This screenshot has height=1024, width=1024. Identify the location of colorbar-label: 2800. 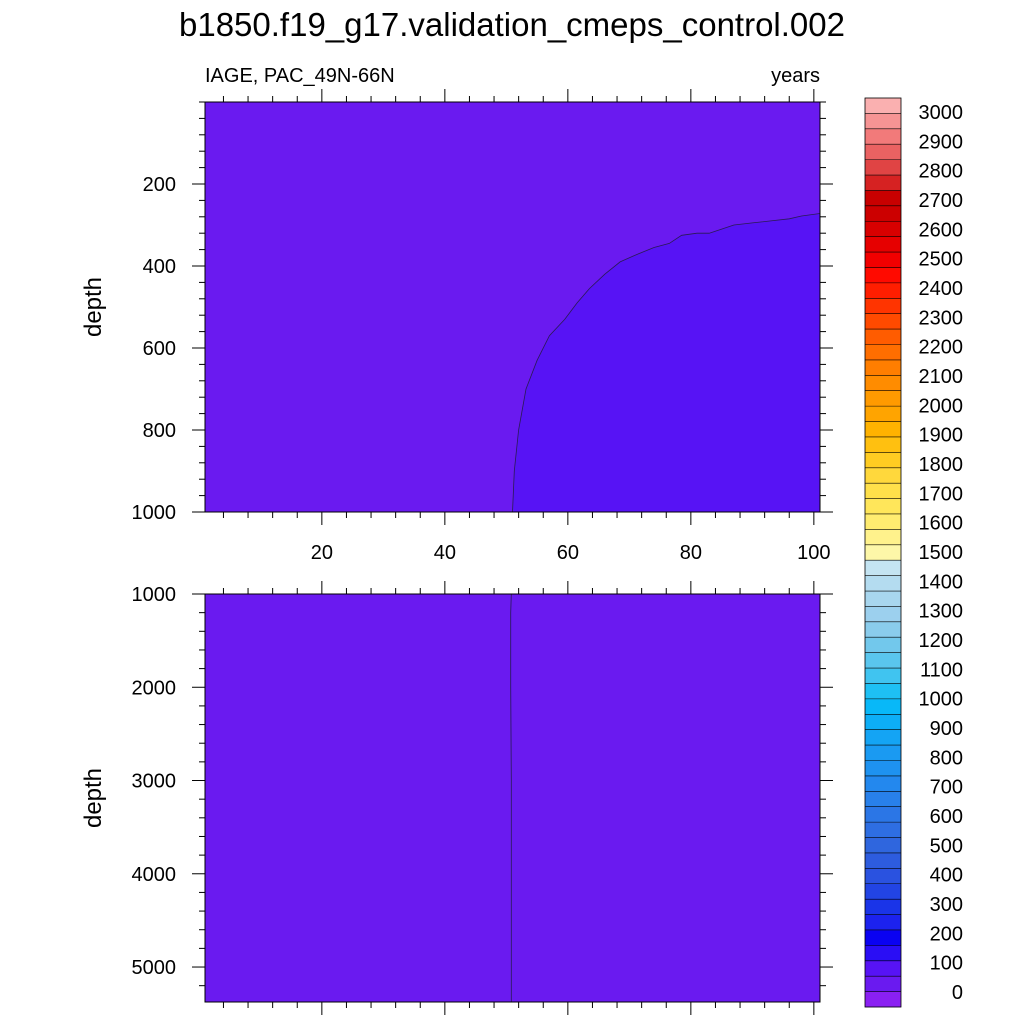
(941, 172).